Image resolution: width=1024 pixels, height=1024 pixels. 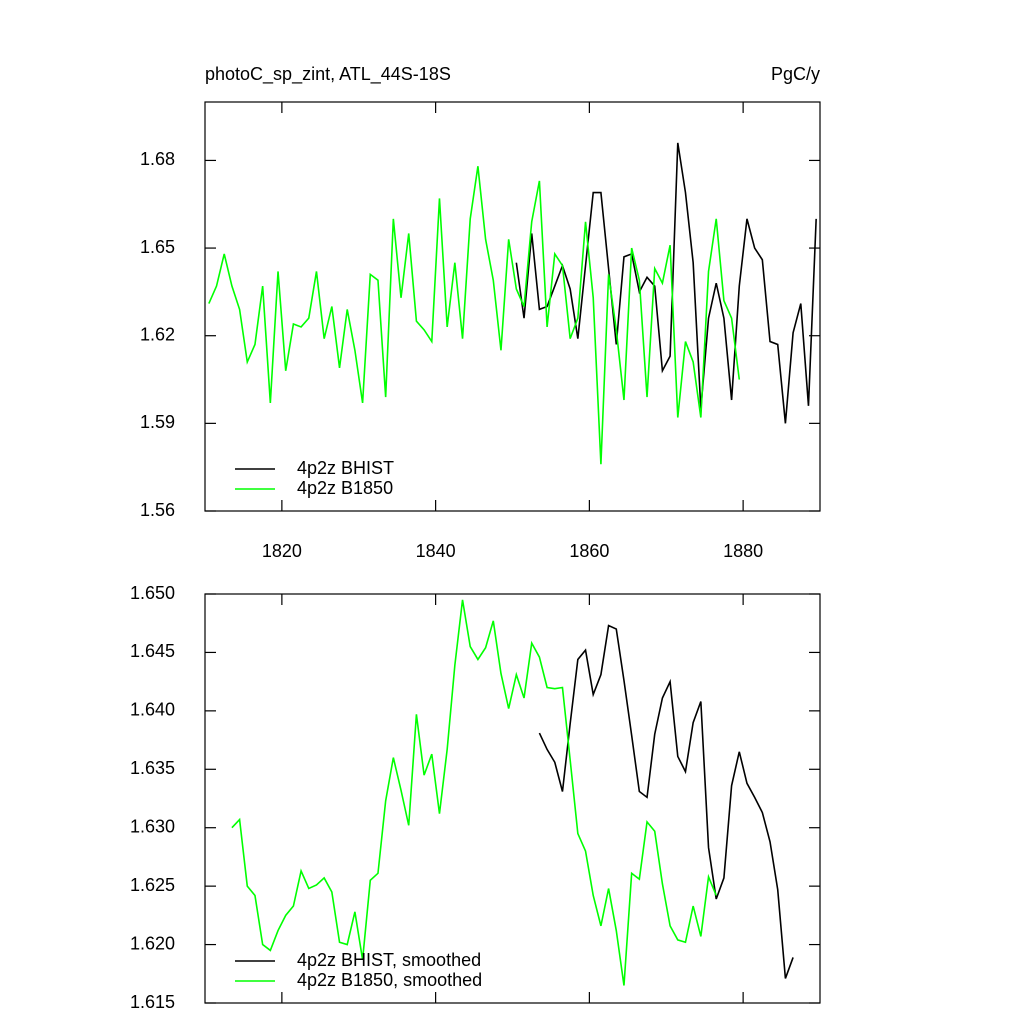 What do you see at coordinates (152, 710) in the screenshot?
I see `y-tick-label: 1.640` at bounding box center [152, 710].